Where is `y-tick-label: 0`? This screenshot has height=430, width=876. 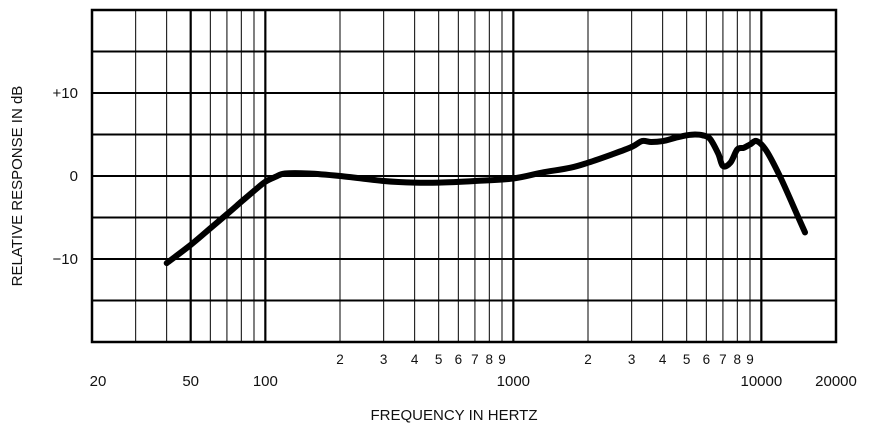
y-tick-label: 0 is located at coordinates (74, 176).